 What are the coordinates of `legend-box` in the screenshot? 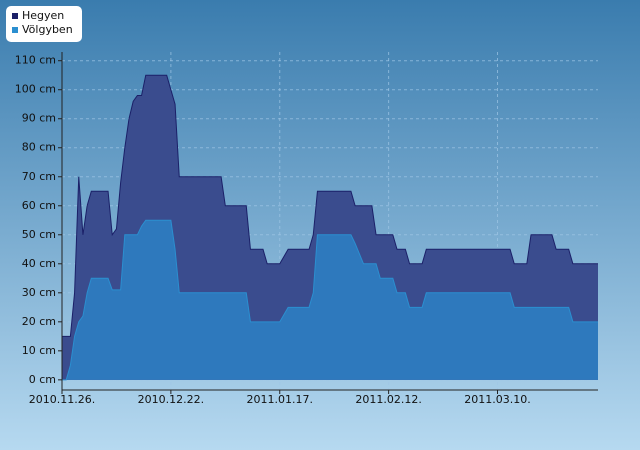 It's located at (44, 24).